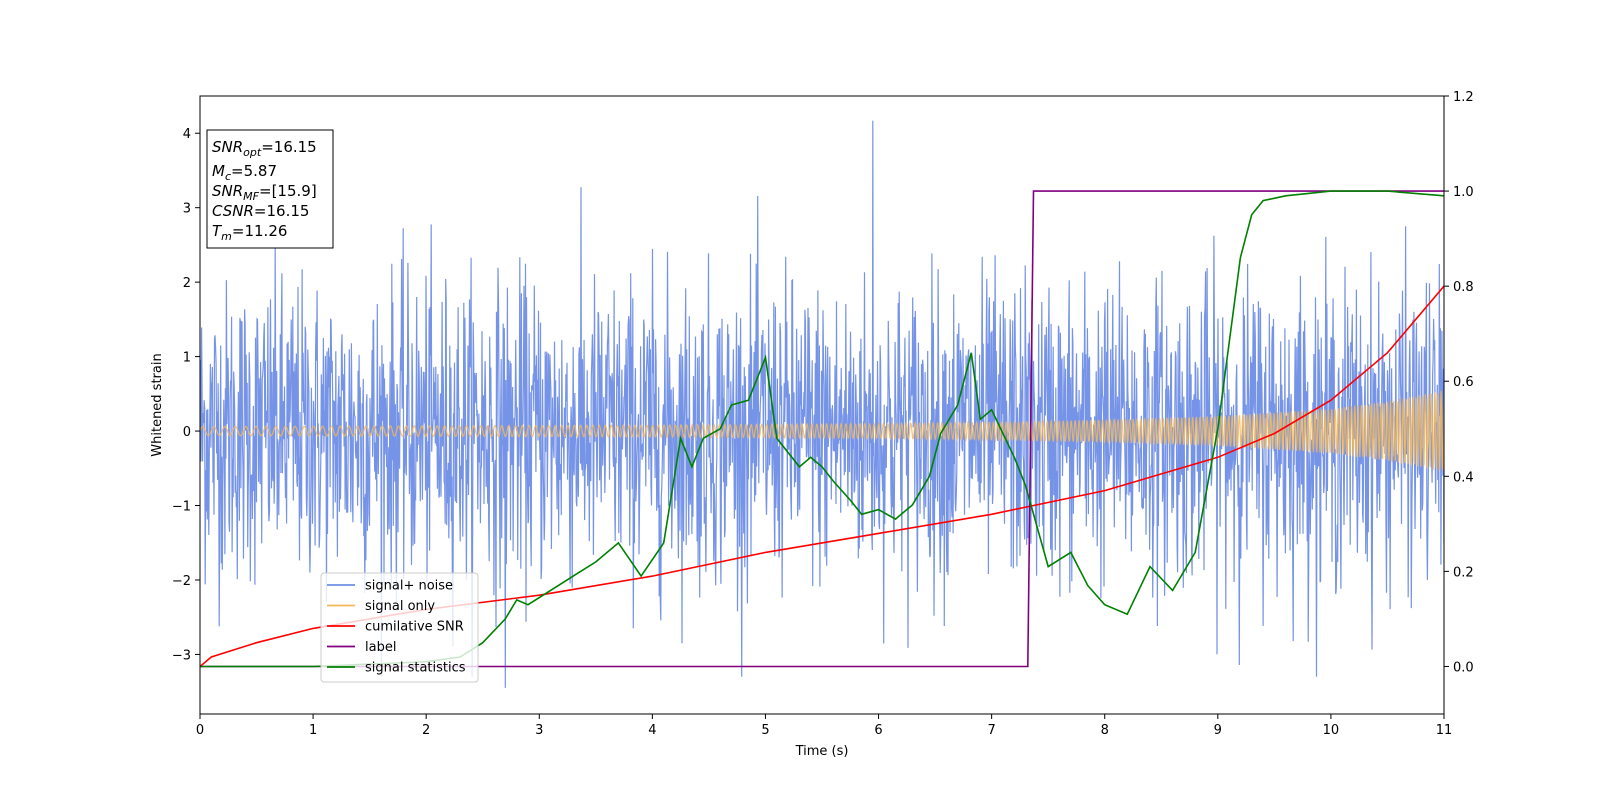  Describe the element at coordinates (878, 730) in the screenshot. I see `x-tick-label: 6` at that location.